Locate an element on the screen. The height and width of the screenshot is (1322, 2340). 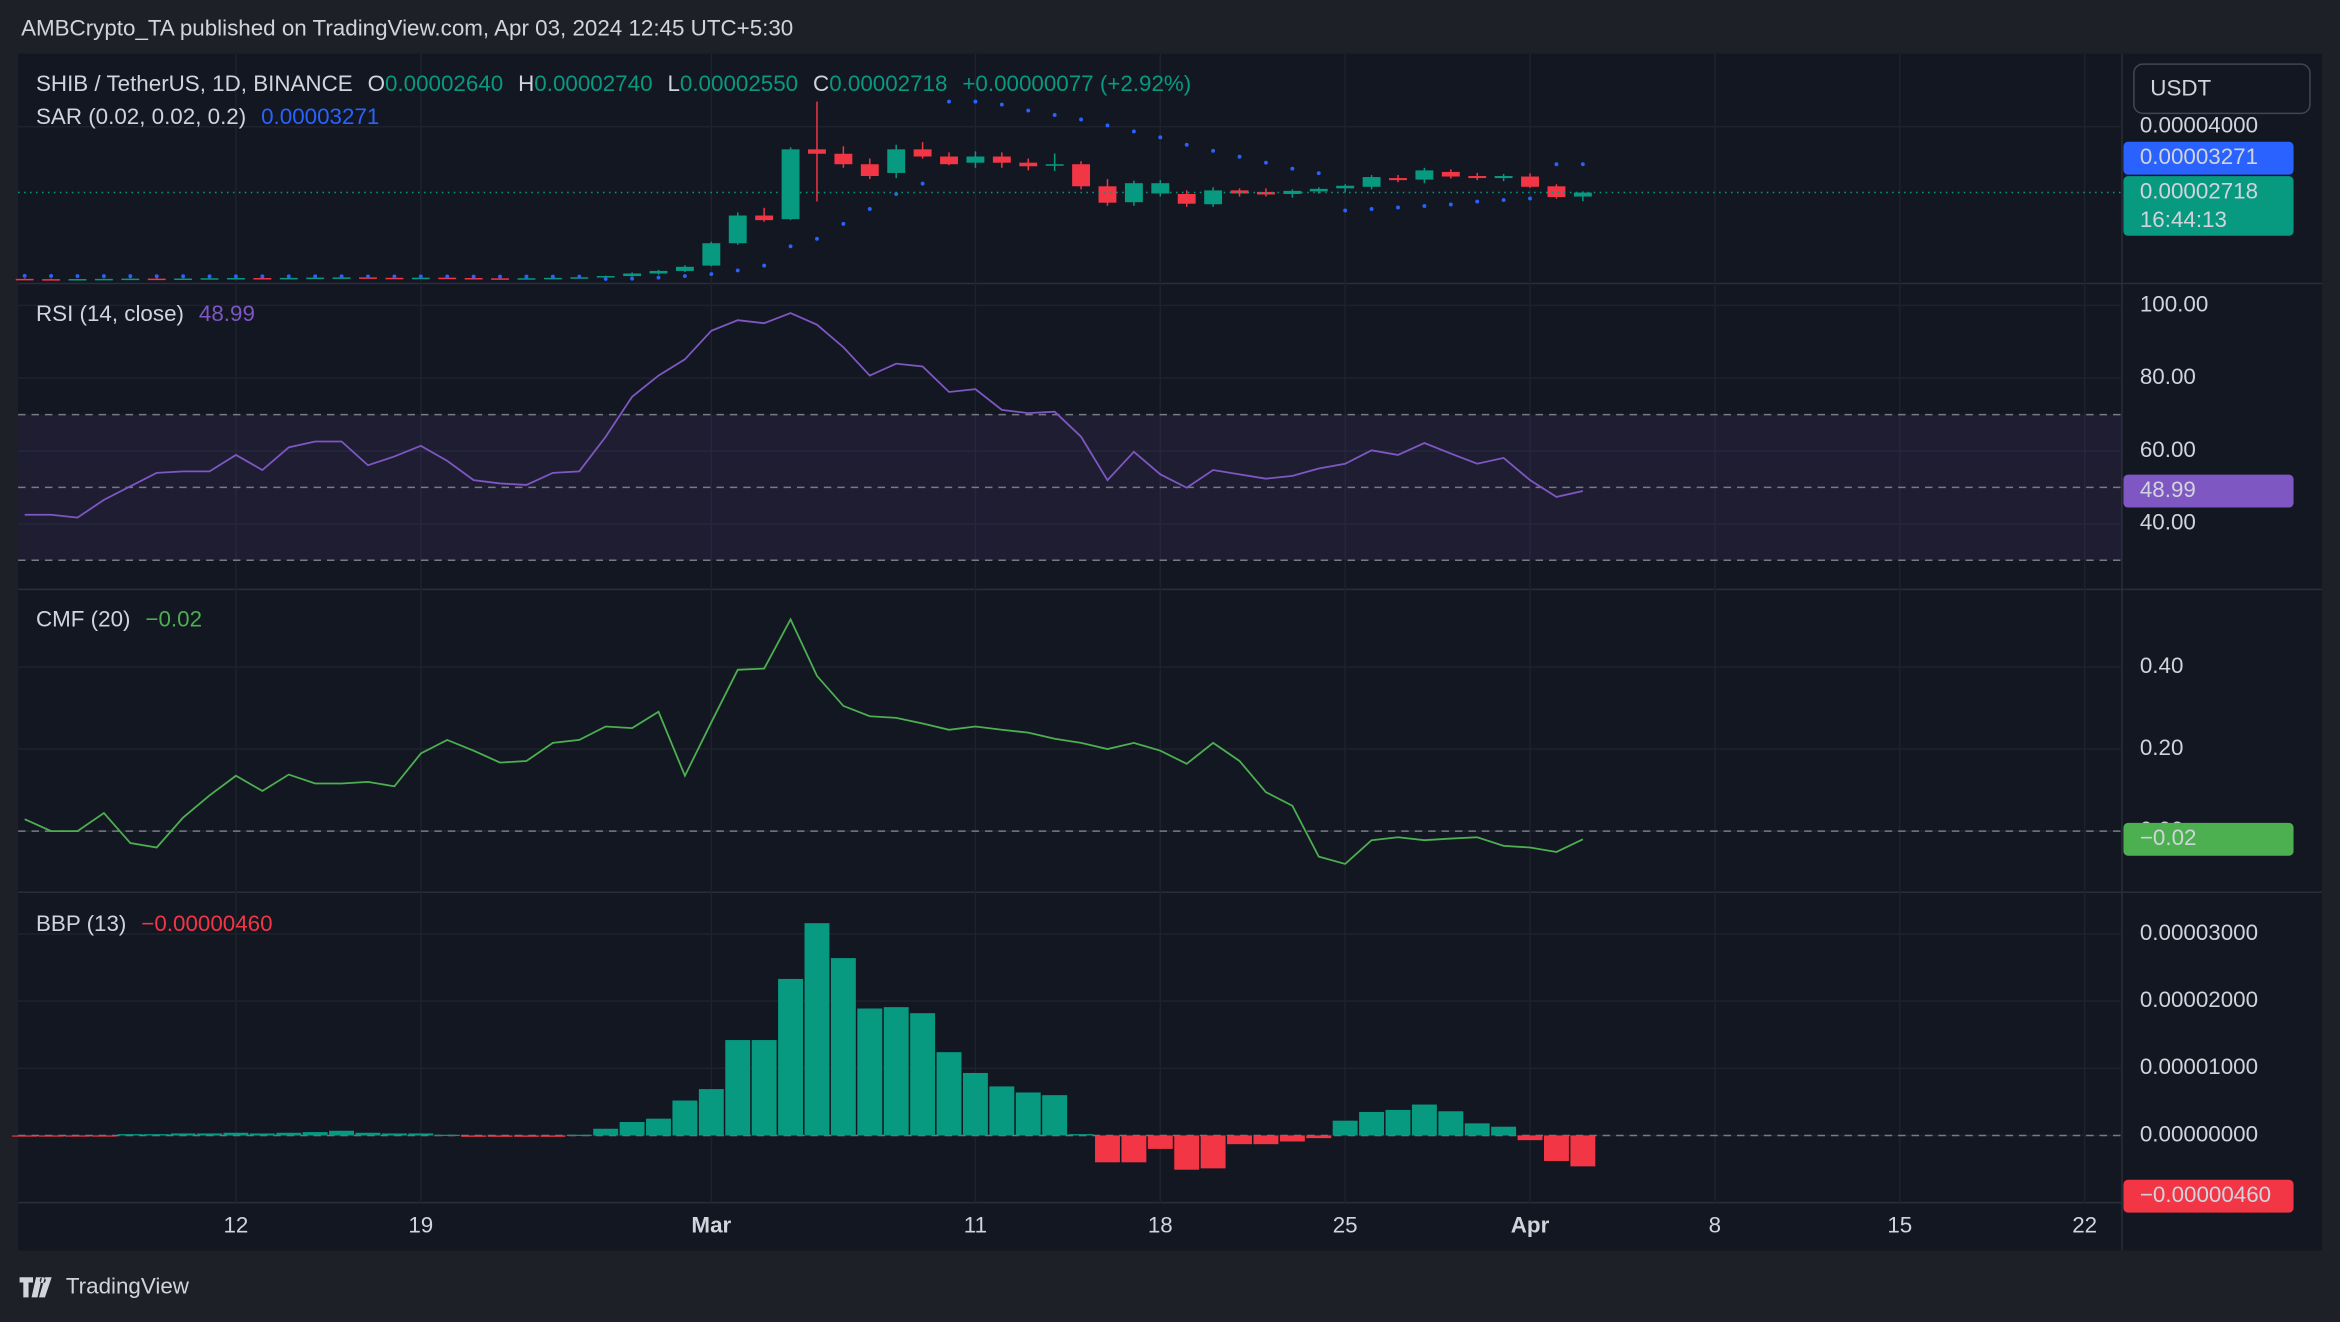
ohlc-label: O is located at coordinates (376, 83).